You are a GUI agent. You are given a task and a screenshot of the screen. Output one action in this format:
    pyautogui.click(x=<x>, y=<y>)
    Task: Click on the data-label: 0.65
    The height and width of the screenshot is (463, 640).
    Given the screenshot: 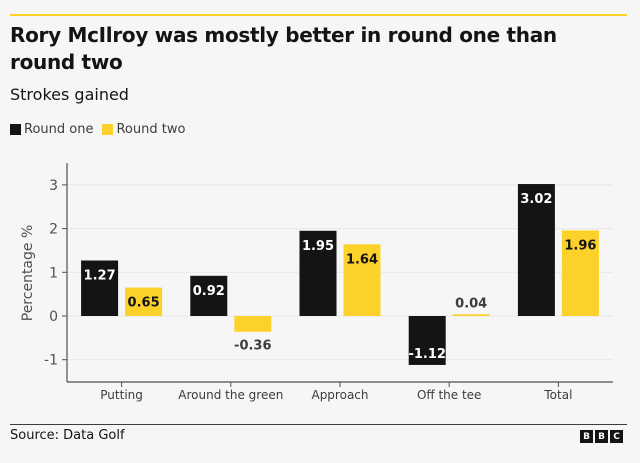 What is the action you would take?
    pyautogui.click(x=144, y=303)
    